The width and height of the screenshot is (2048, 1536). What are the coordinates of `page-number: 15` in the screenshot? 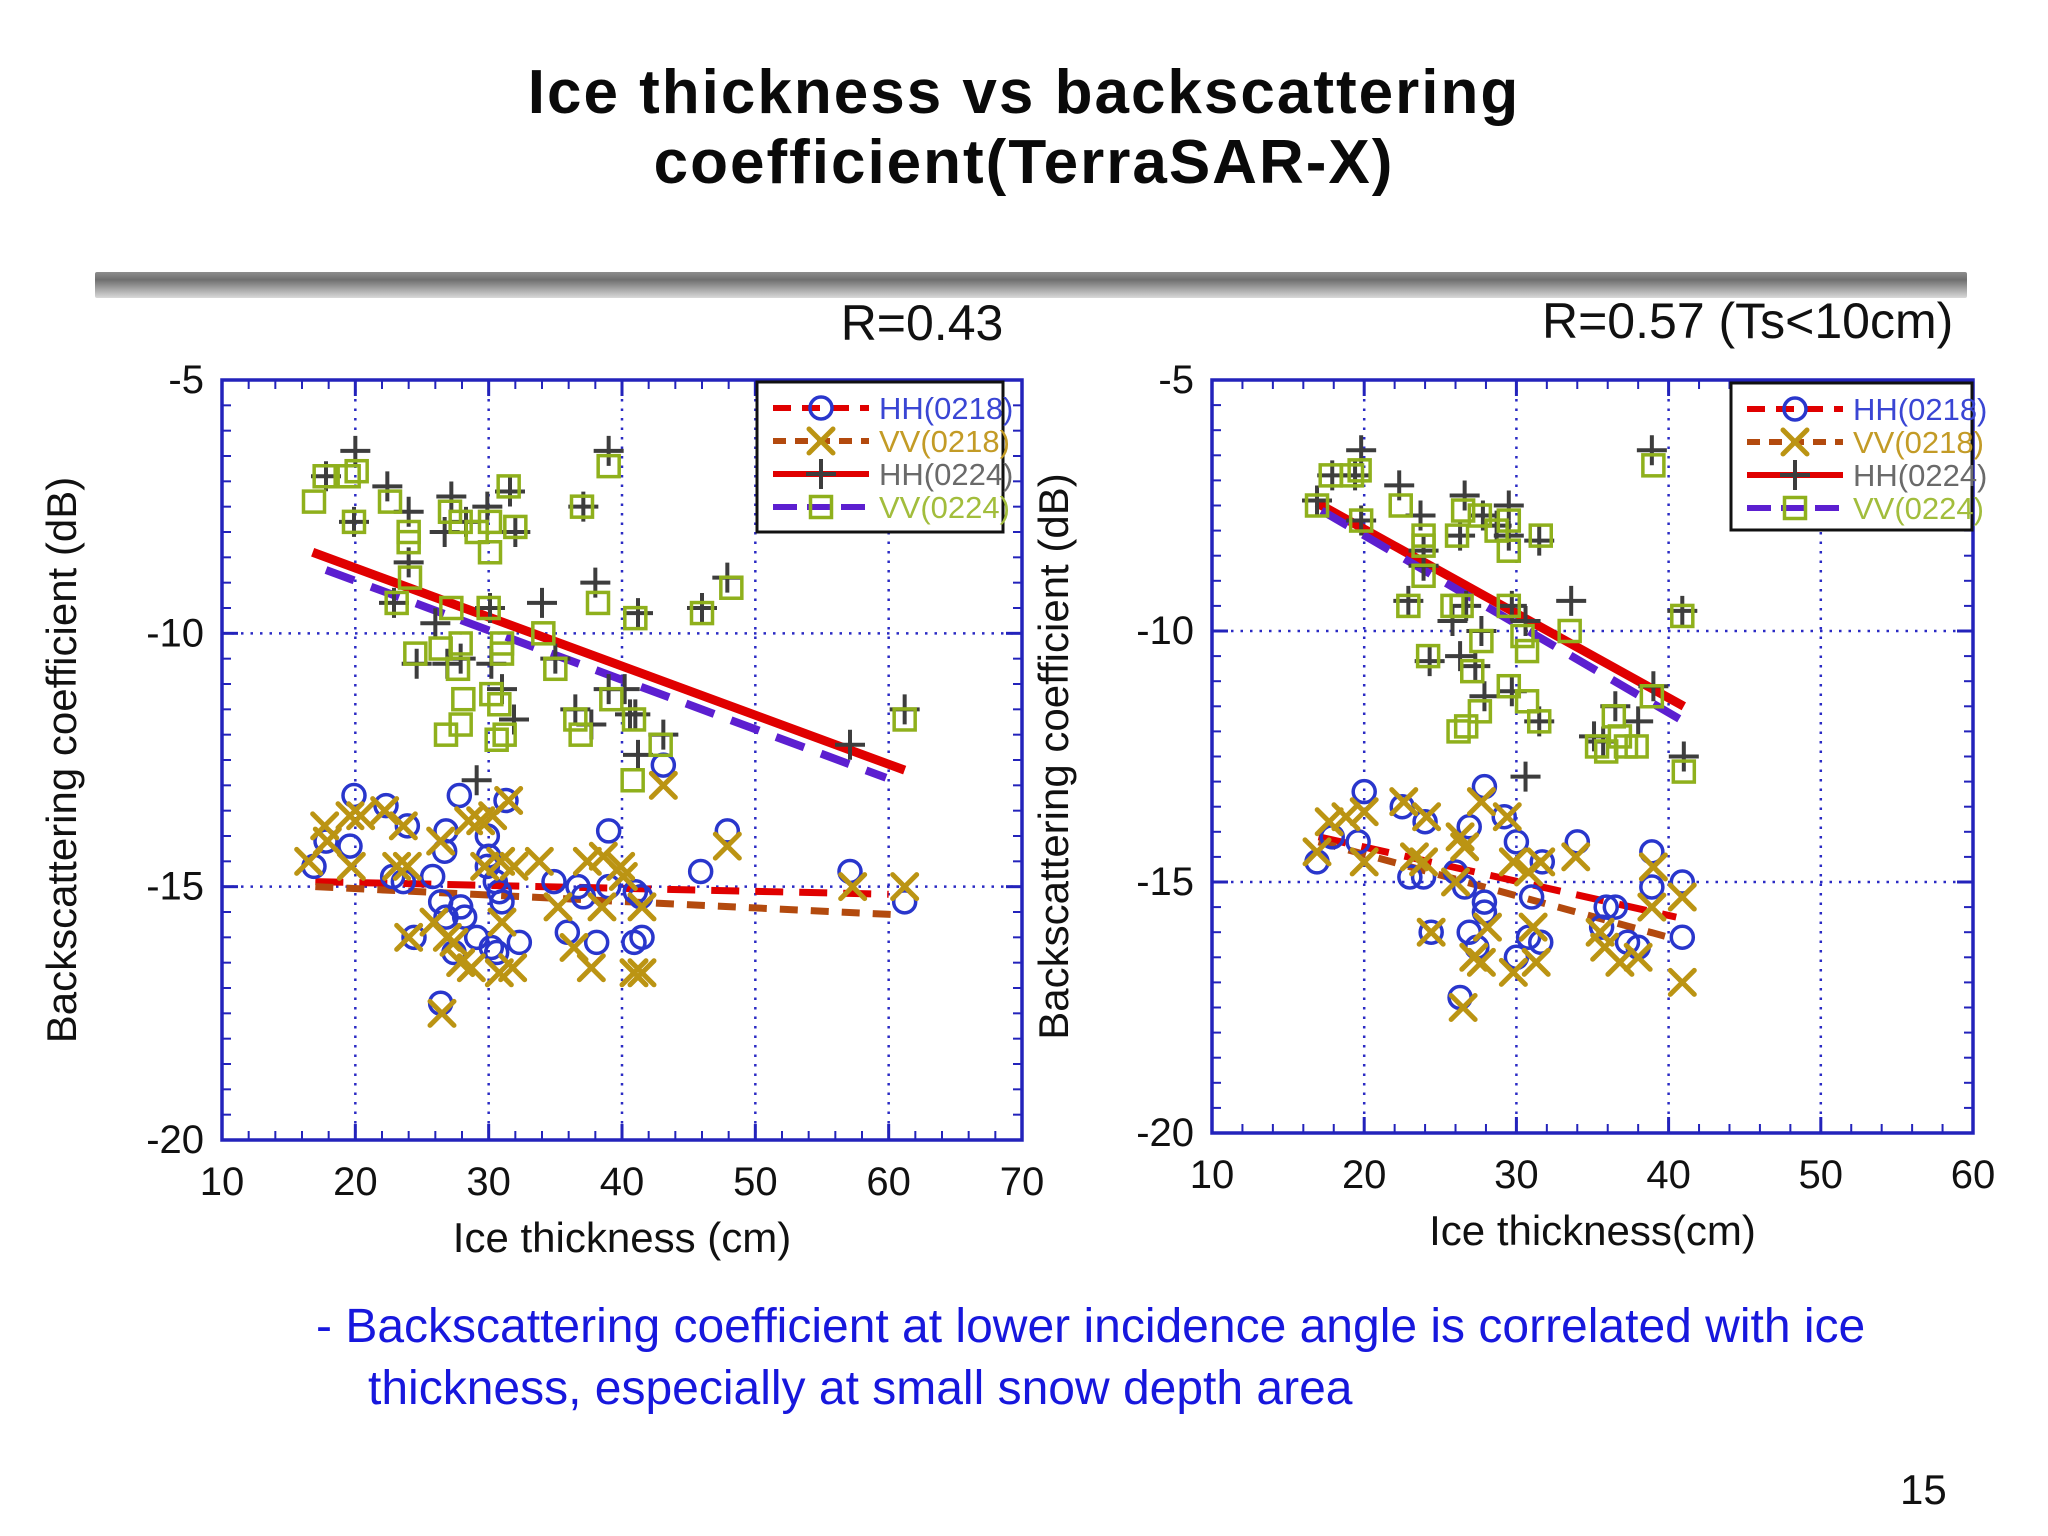 It's located at (1923, 1489).